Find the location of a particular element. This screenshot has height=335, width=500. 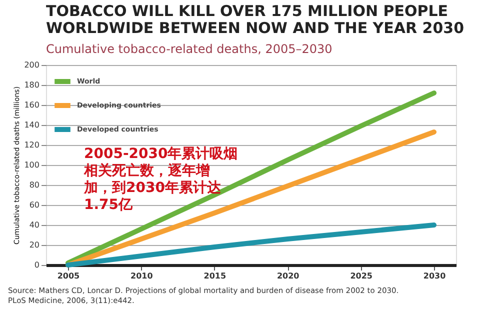

x-tick-label: 2010 is located at coordinates (142, 276).